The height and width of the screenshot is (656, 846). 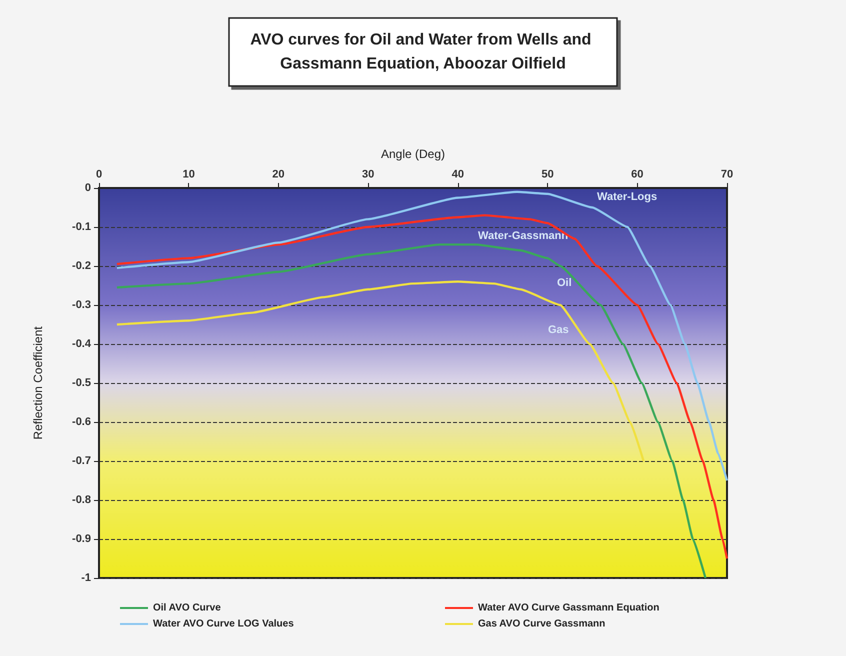 What do you see at coordinates (423, 52) in the screenshot?
I see `chart-title: AVO curves for Oil and Water from Wells and Gassmann Equation, Aboozar Oilfield` at bounding box center [423, 52].